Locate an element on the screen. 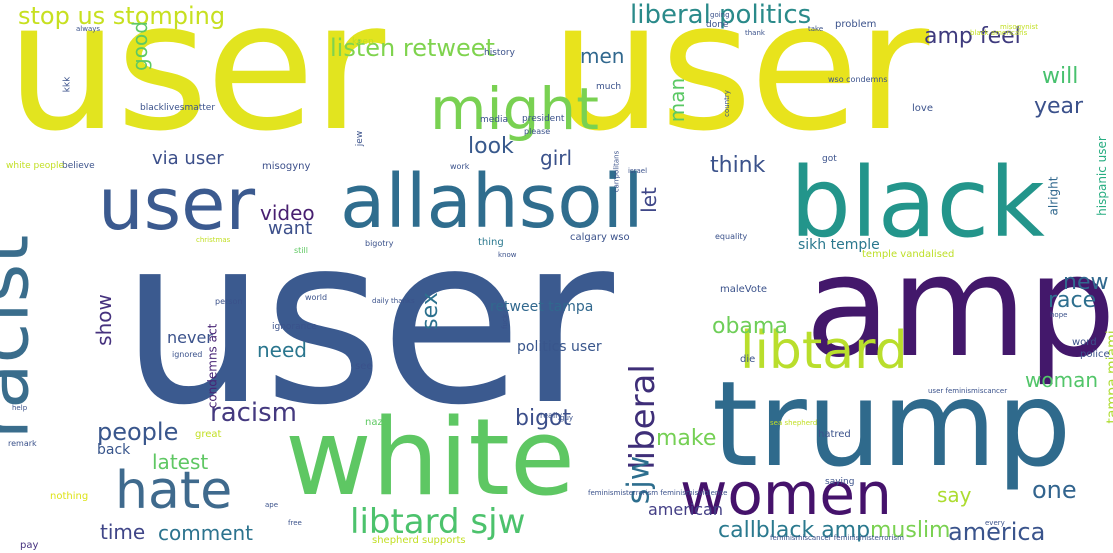  word-fuck: saying is located at coordinates (840, 482).